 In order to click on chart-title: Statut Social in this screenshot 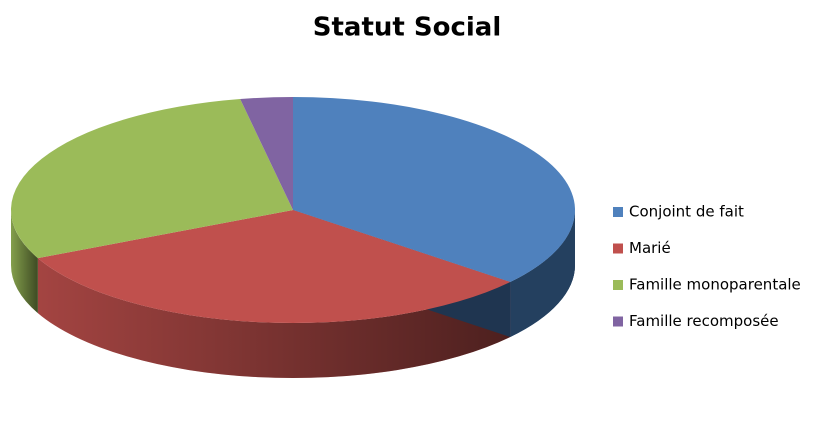, I will do `click(407, 28)`.